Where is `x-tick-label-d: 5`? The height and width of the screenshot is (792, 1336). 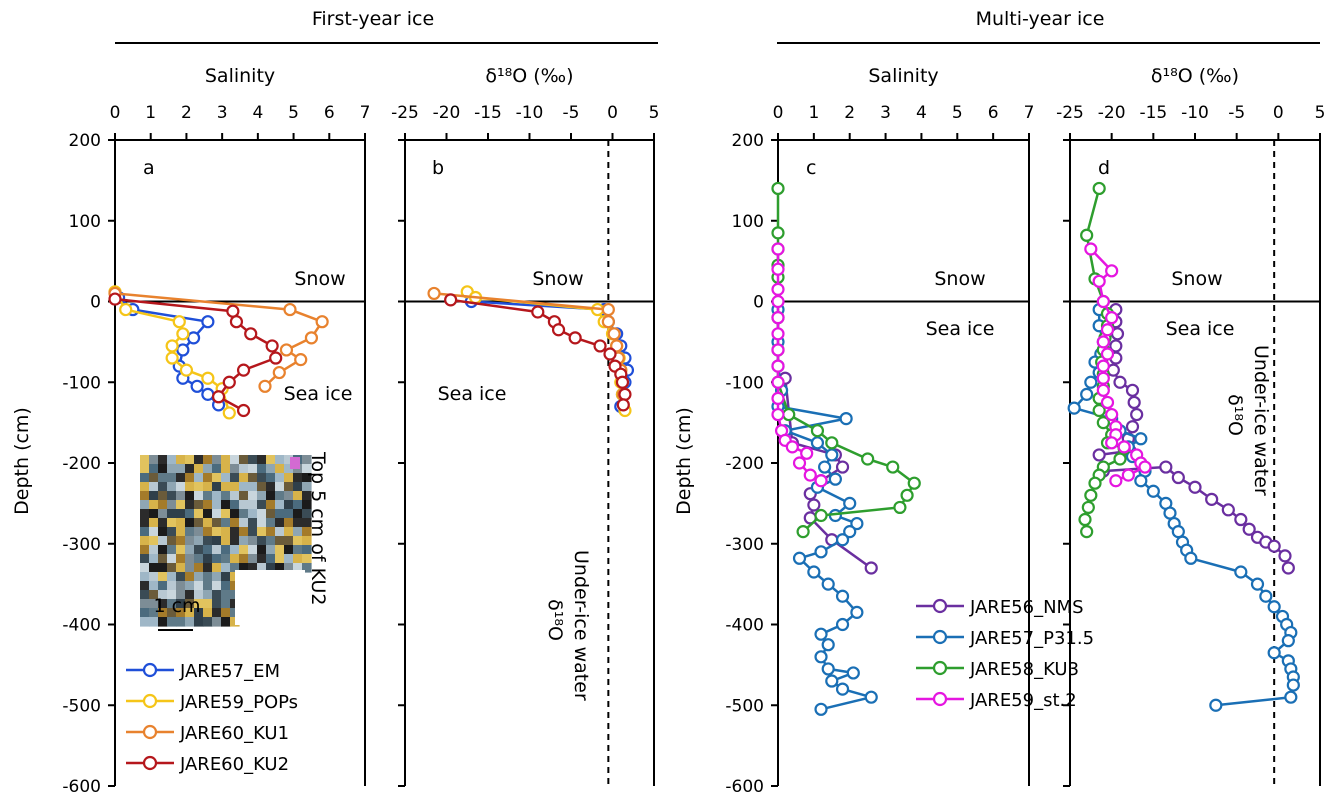 x-tick-label-d: 5 is located at coordinates (1320, 113).